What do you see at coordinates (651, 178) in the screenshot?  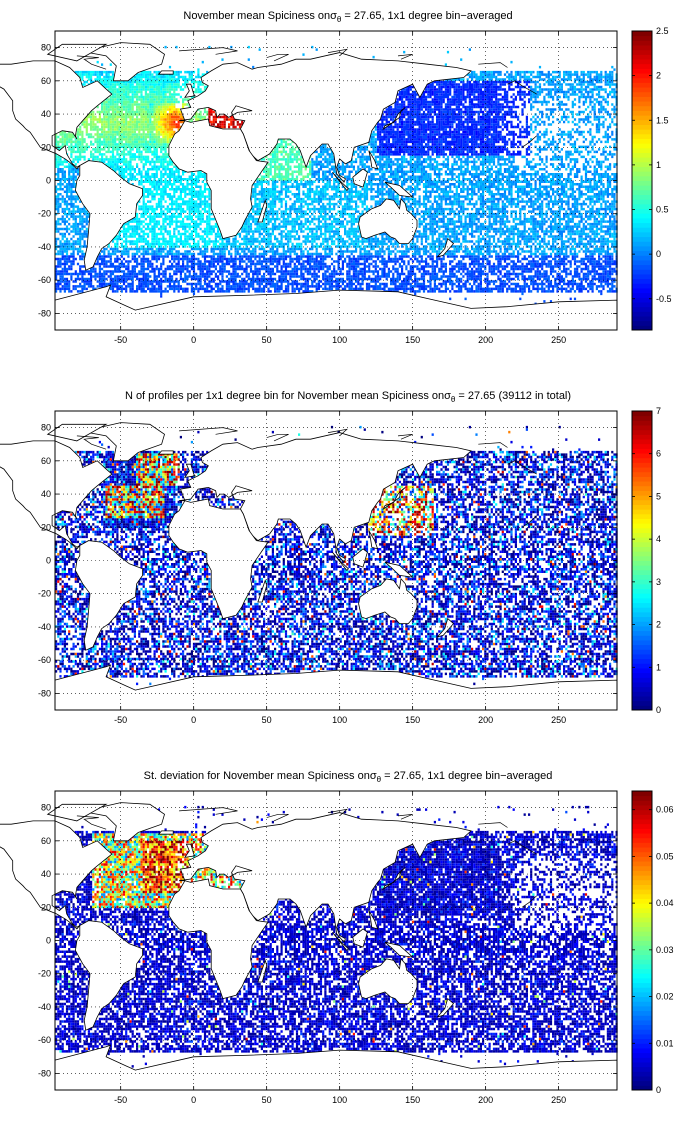 I see `colorbar: -0.5 0 0.5 1 1.5 2 2.5` at bounding box center [651, 178].